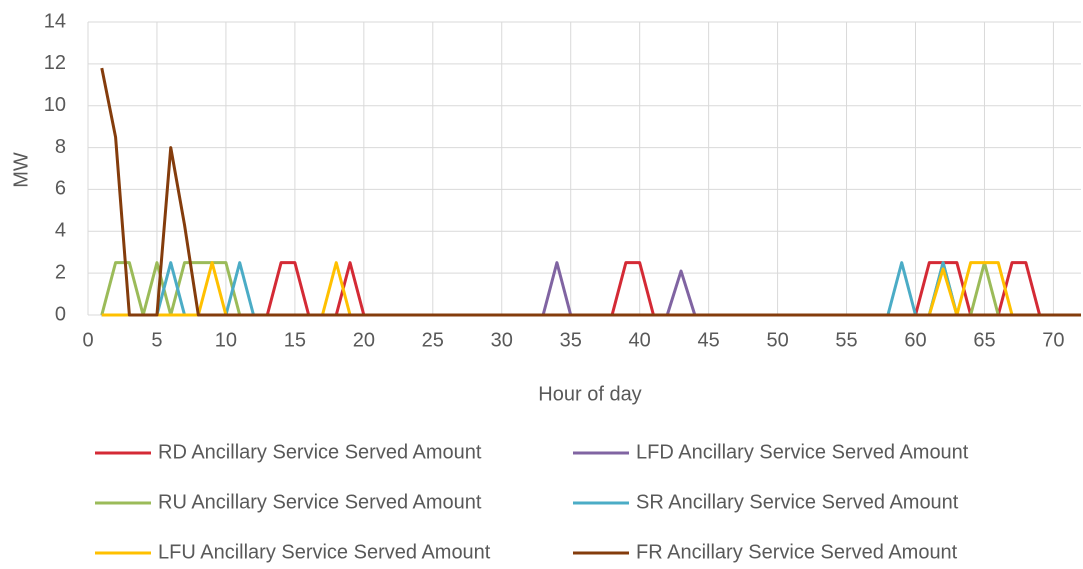 This screenshot has height=569, width=1083. Describe the element at coordinates (60, 189) in the screenshot. I see `y-tick-label: 6` at that location.